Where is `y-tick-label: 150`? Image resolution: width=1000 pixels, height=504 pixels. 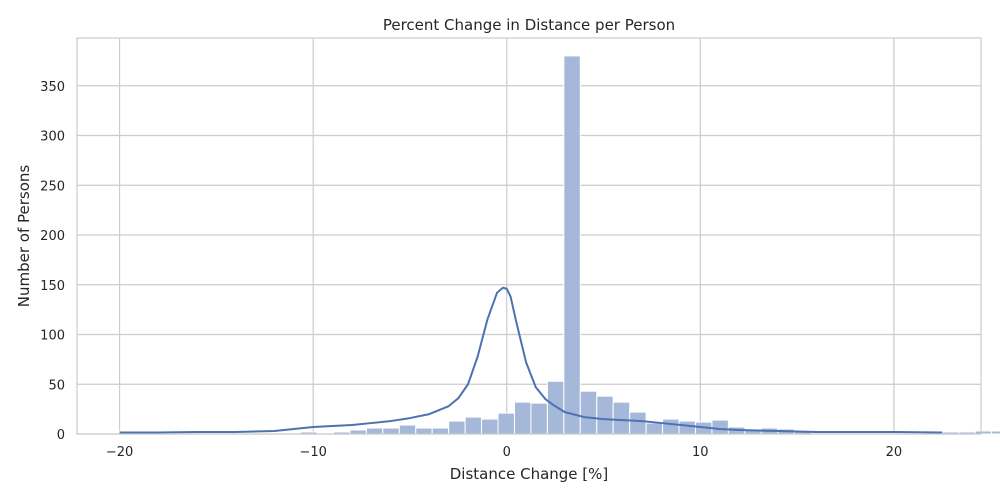 y-tick-label: 150 is located at coordinates (52, 286).